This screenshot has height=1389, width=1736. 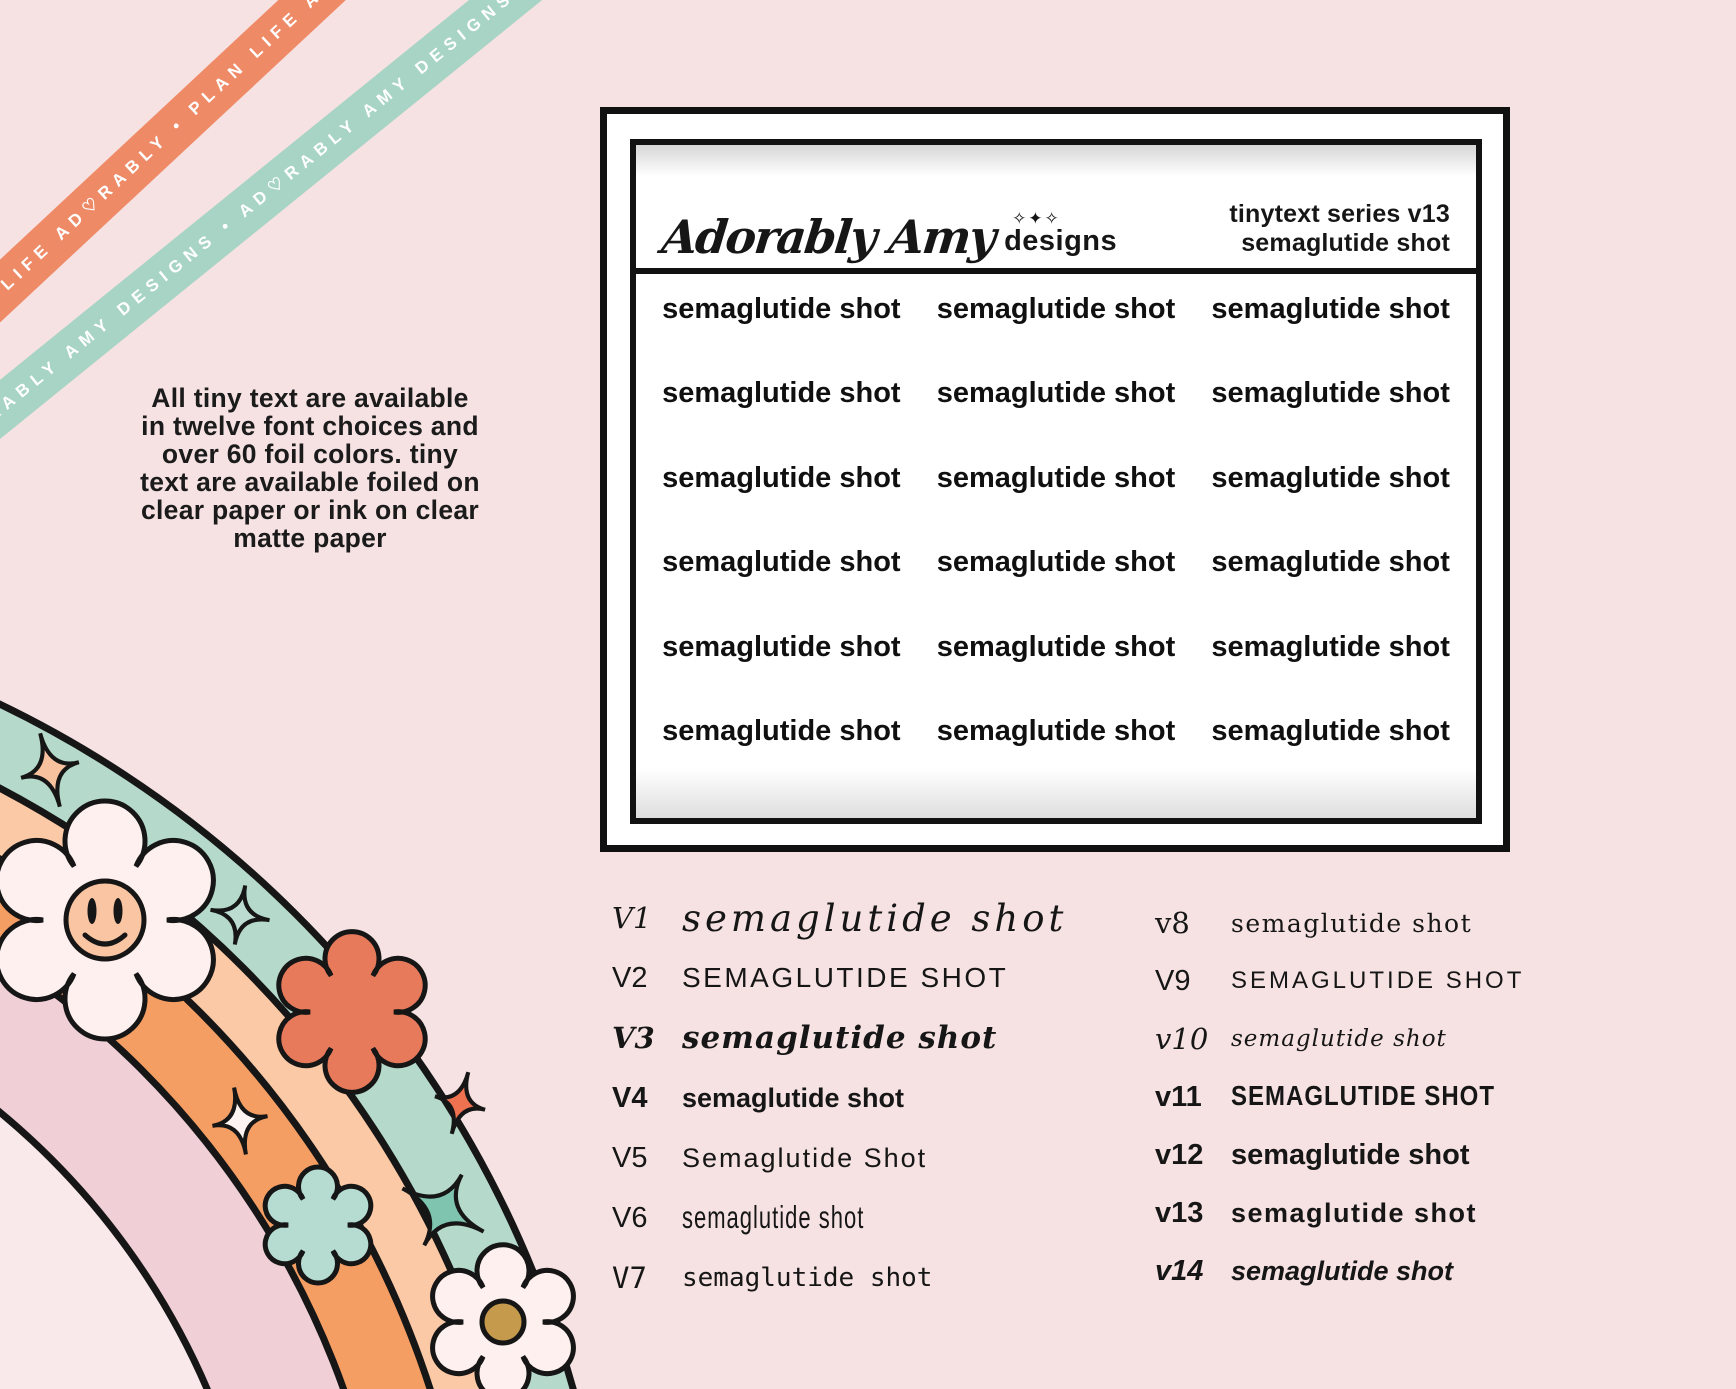 I want to click on white-daisy-gold-center, so click(x=503, y=1322).